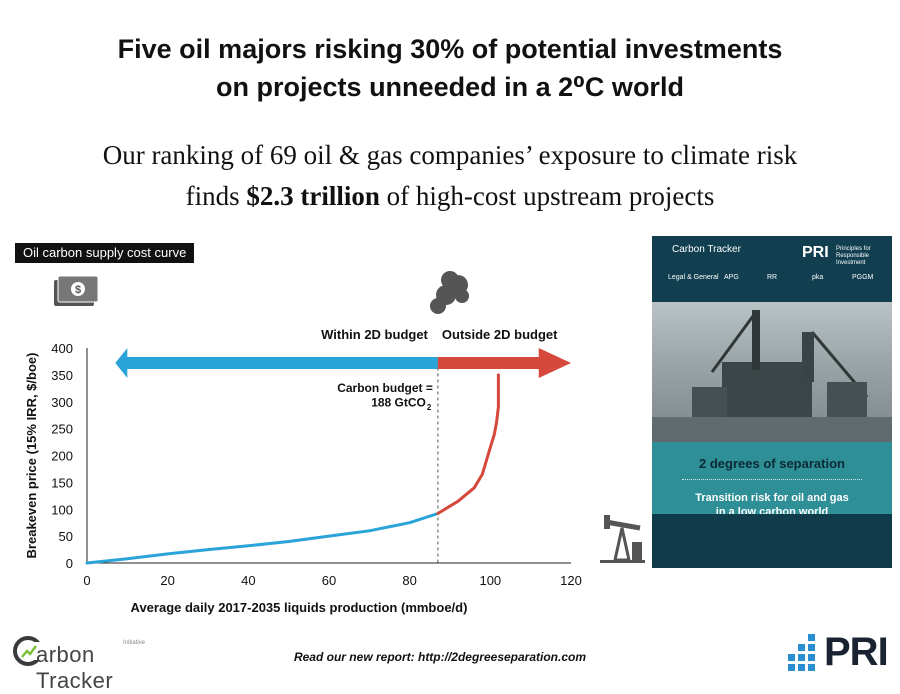  Describe the element at coordinates (62, 348) in the screenshot. I see `y-tick-label: 400` at that location.